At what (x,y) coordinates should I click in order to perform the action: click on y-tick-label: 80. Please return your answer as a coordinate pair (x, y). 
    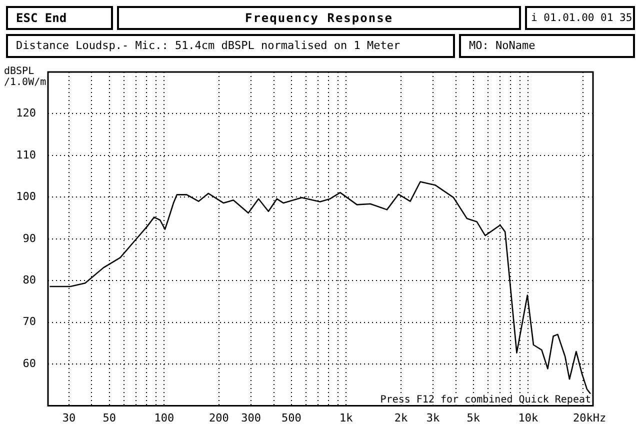
    Looking at the image, I should click on (29, 279).